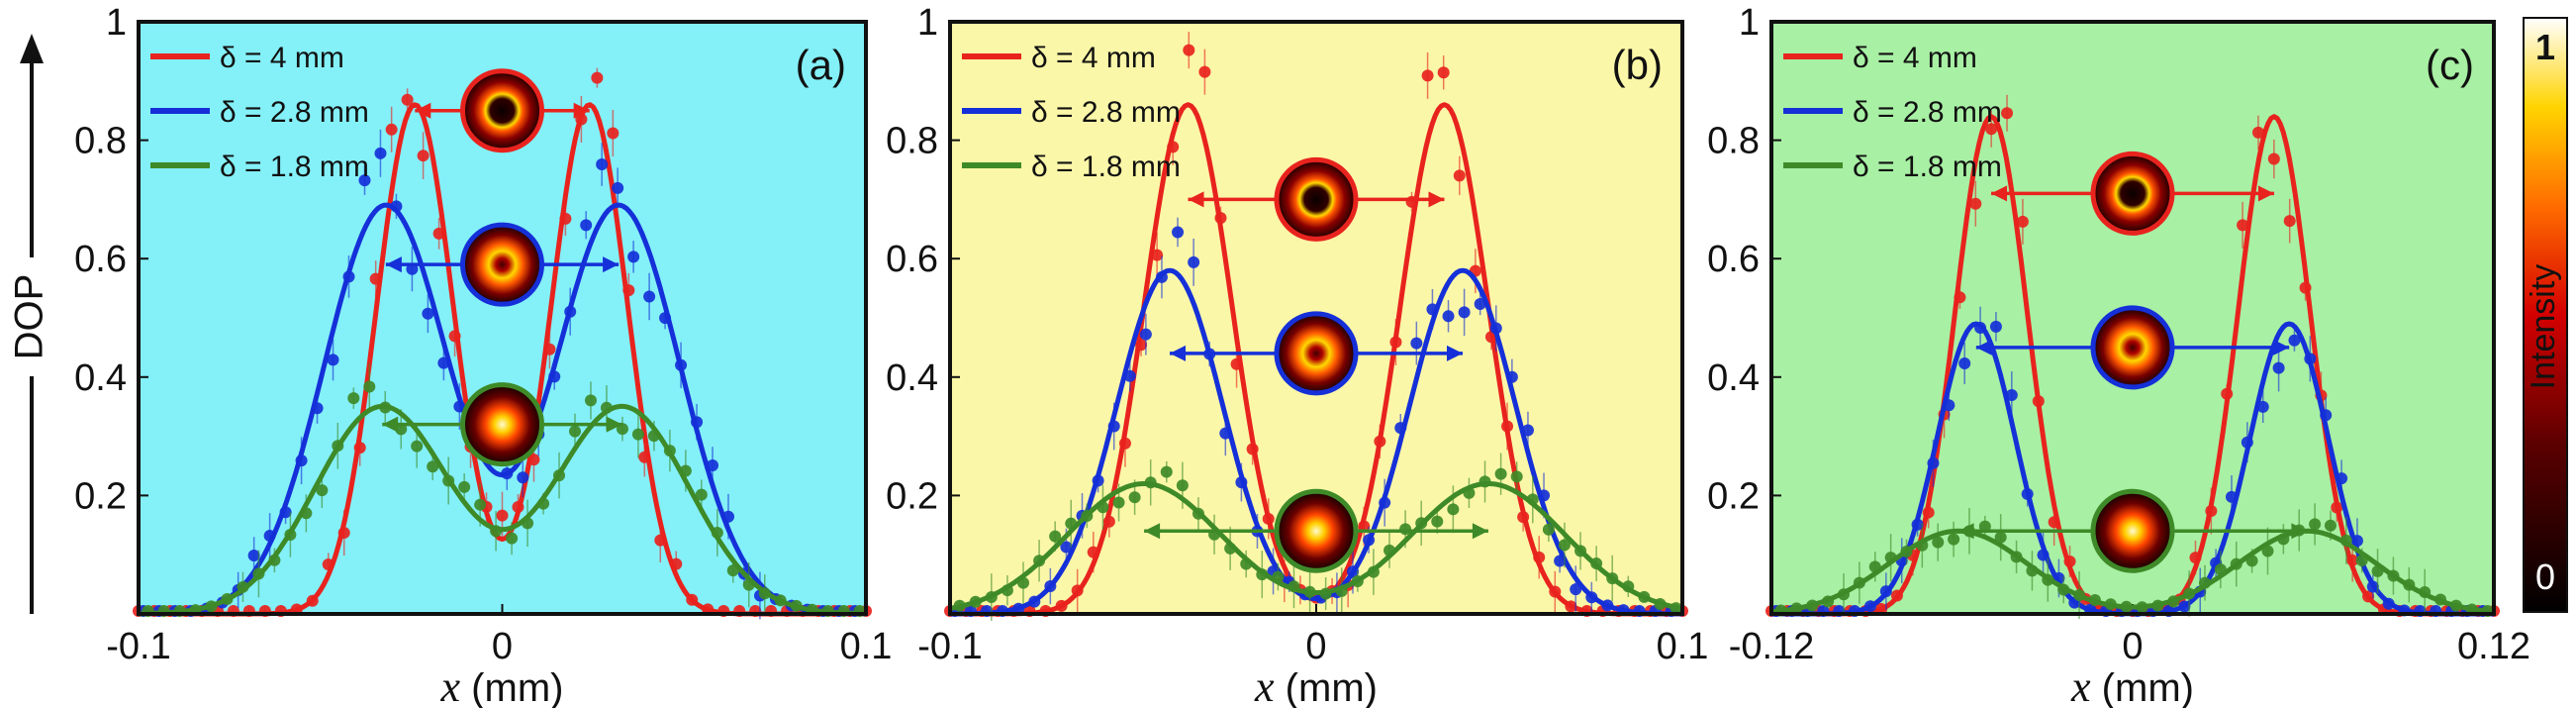  I want to click on x-tick-label: 0, so click(2132, 646).